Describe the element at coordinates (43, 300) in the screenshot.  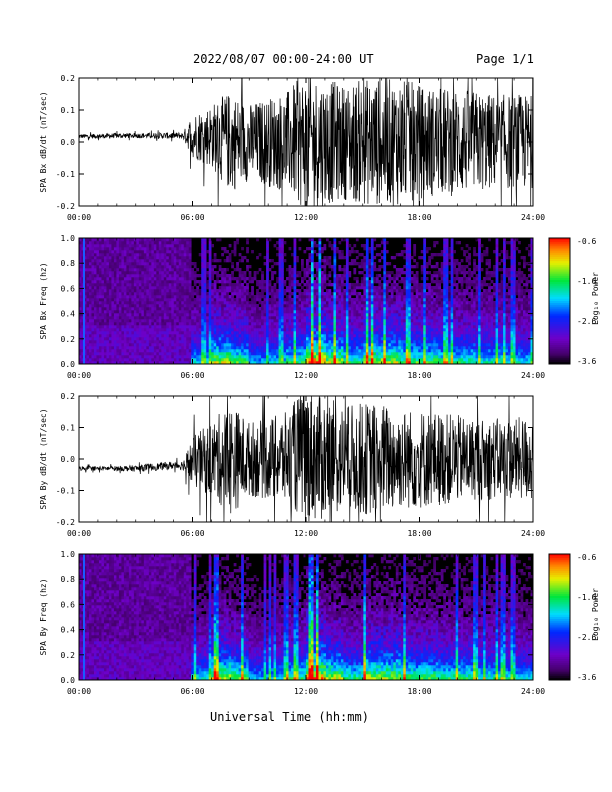
I see `y-axis-label: SPA Bx Freq (hz)` at that location.